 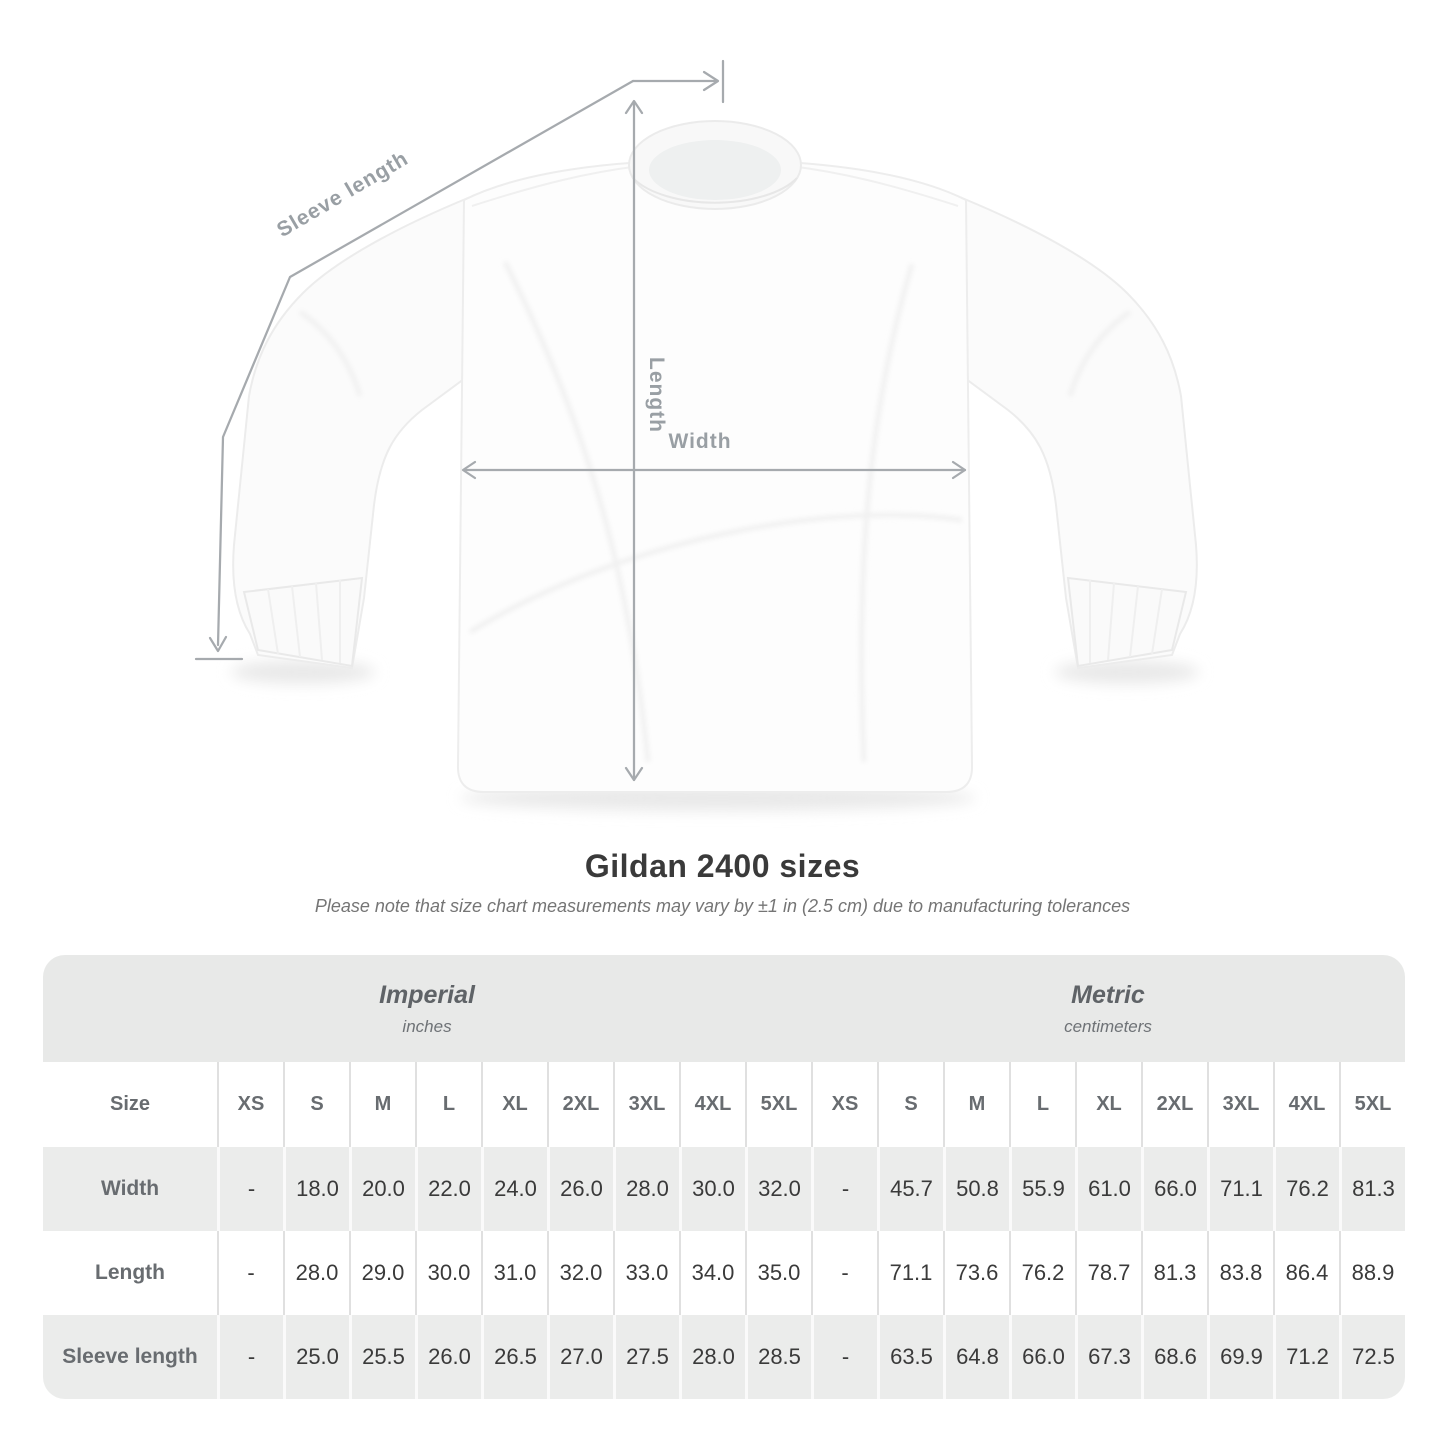 What do you see at coordinates (976, 1357) in the screenshot?
I see `value-cell: 64.8` at bounding box center [976, 1357].